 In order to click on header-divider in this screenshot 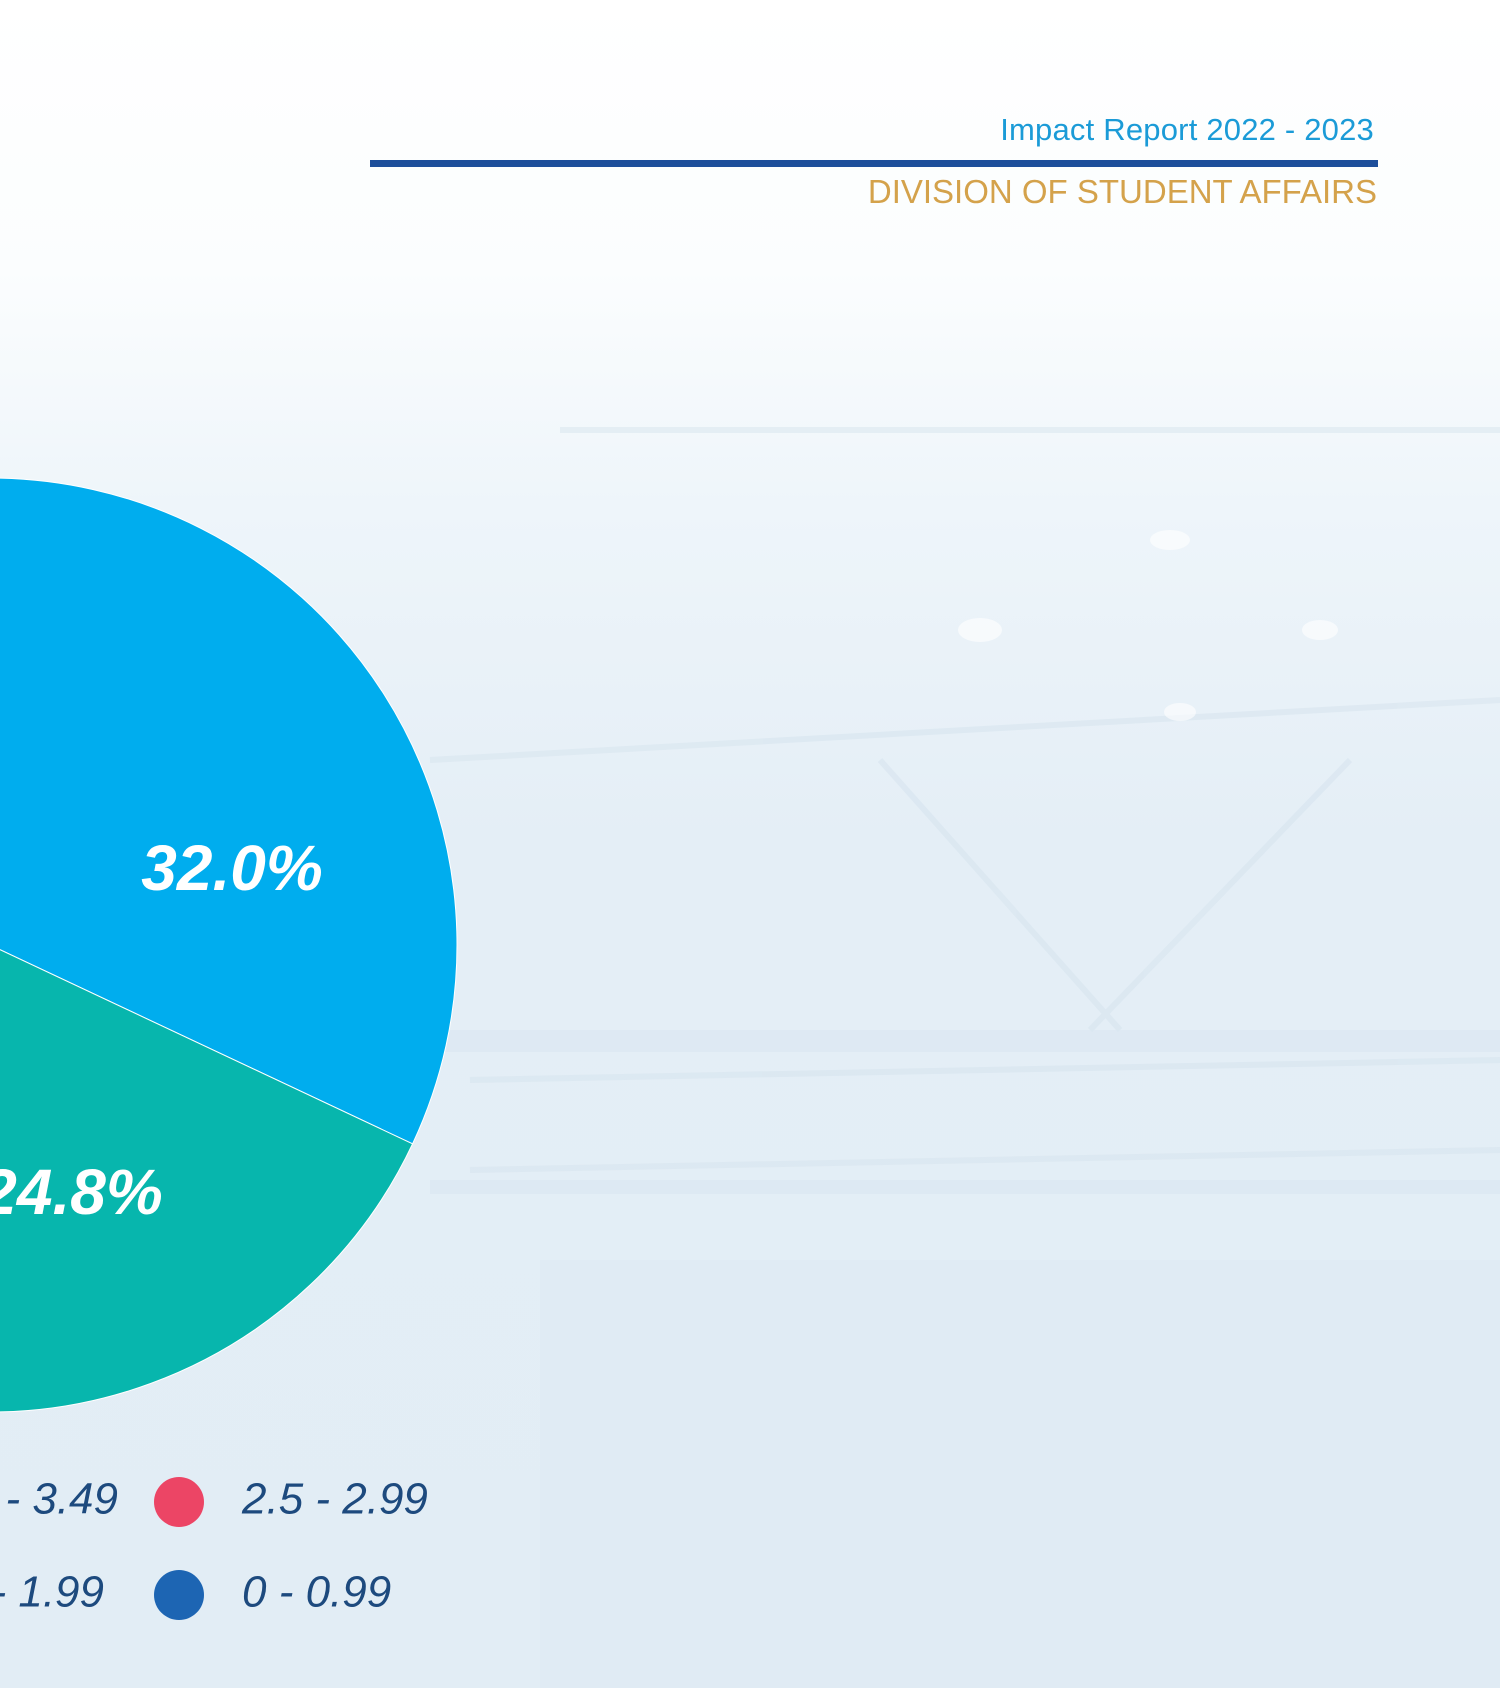, I will do `click(874, 163)`.